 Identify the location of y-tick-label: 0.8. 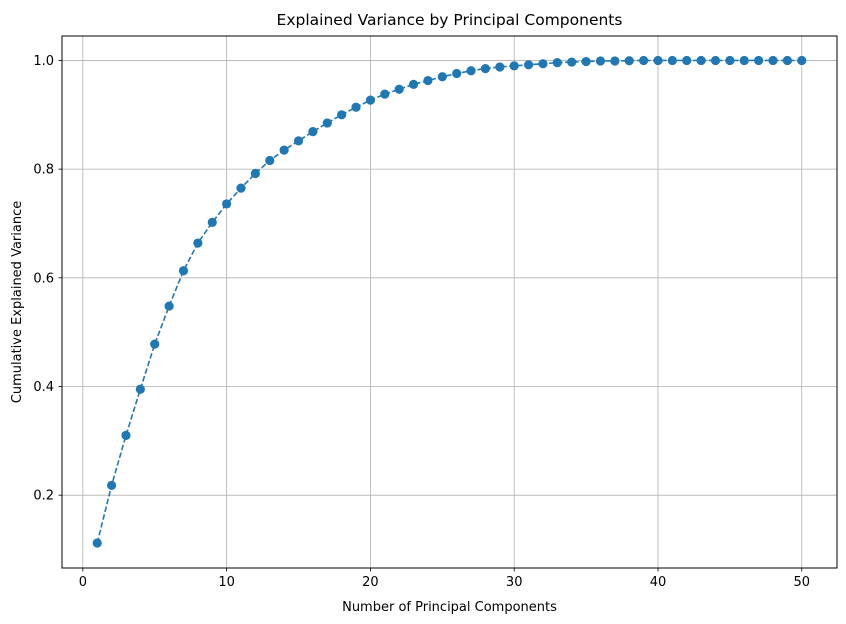
(43, 170).